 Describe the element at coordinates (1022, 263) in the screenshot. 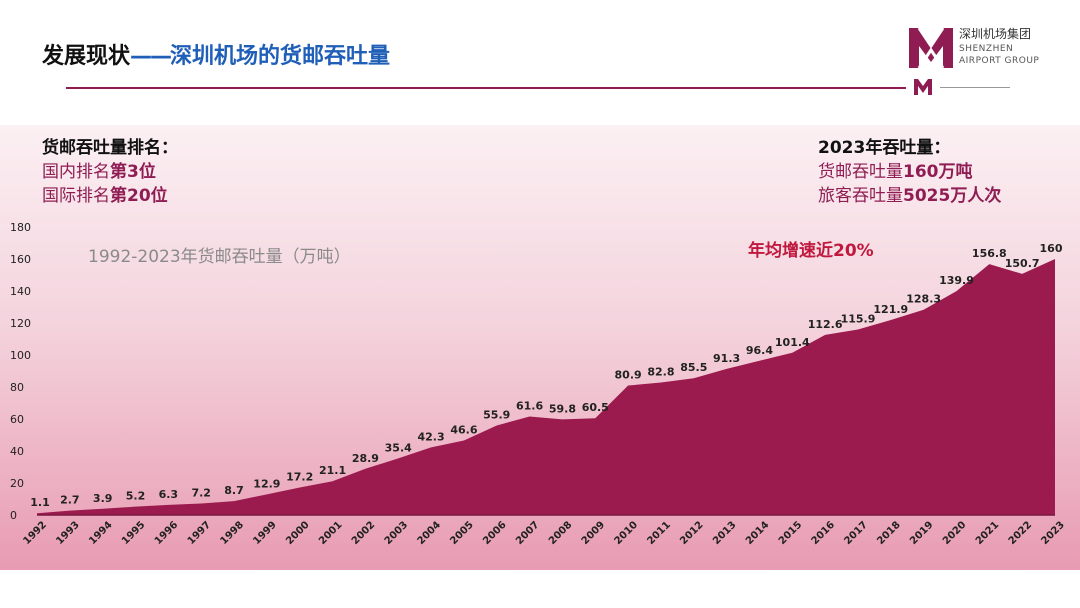

I see `data-label: 150.7` at that location.